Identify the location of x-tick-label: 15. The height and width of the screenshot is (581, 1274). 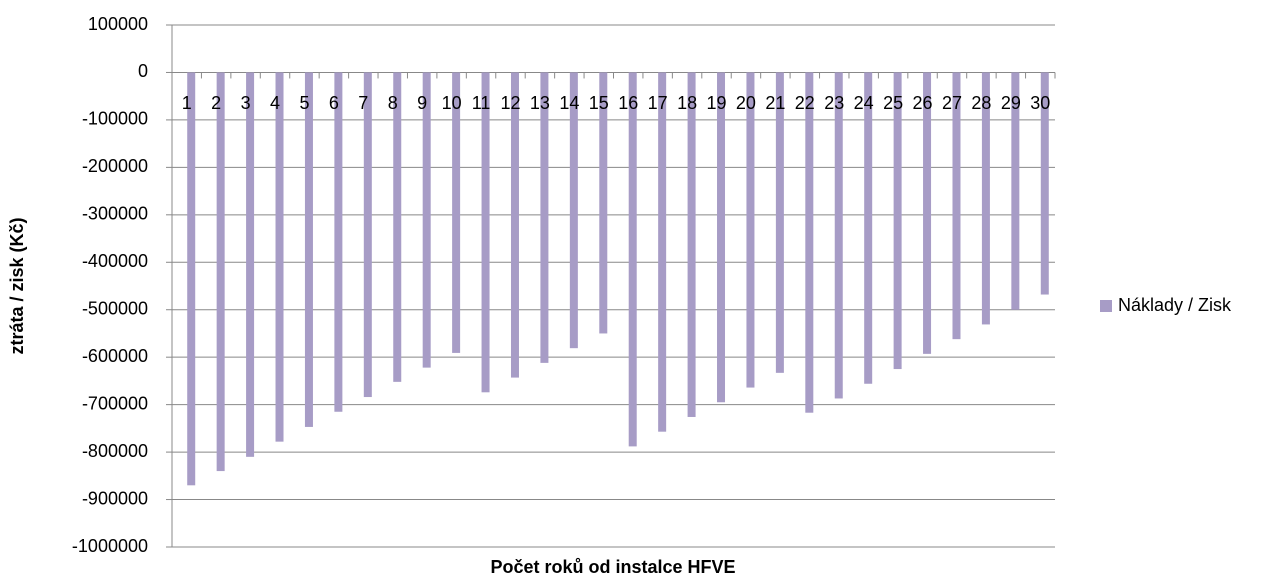
(599, 103).